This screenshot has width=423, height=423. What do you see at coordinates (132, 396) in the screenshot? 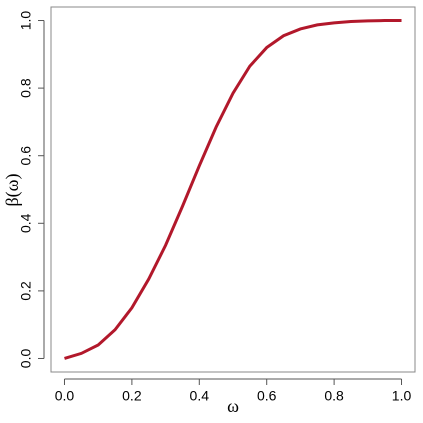
I see `x-tick-label: 0.2` at bounding box center [132, 396].